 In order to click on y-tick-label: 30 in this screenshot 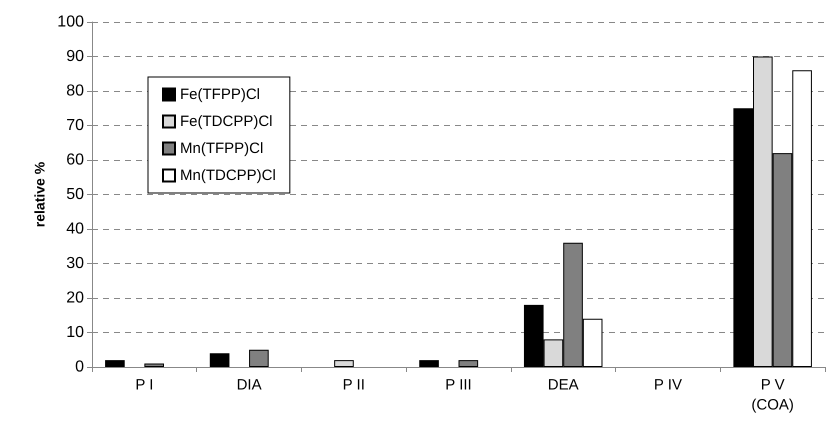, I will do `click(75, 263)`.